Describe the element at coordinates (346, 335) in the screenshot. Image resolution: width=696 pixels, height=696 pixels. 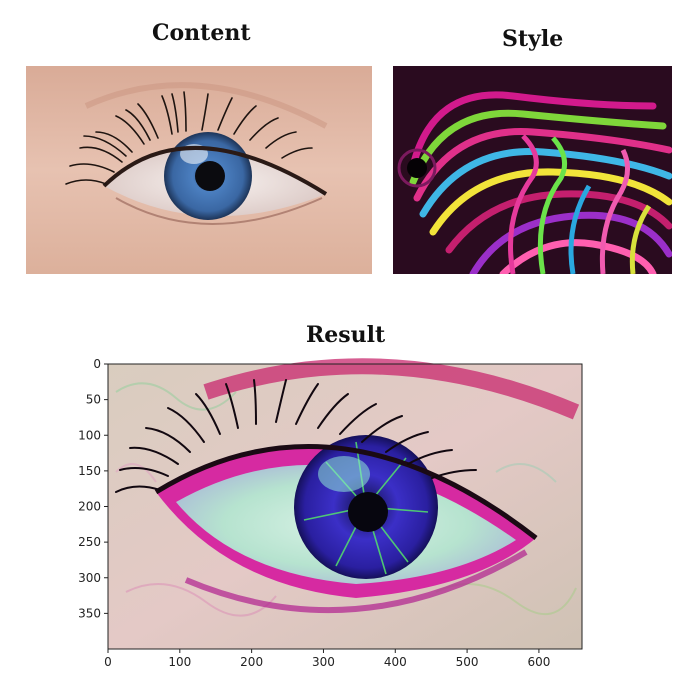
I see `result-title: Result` at that location.